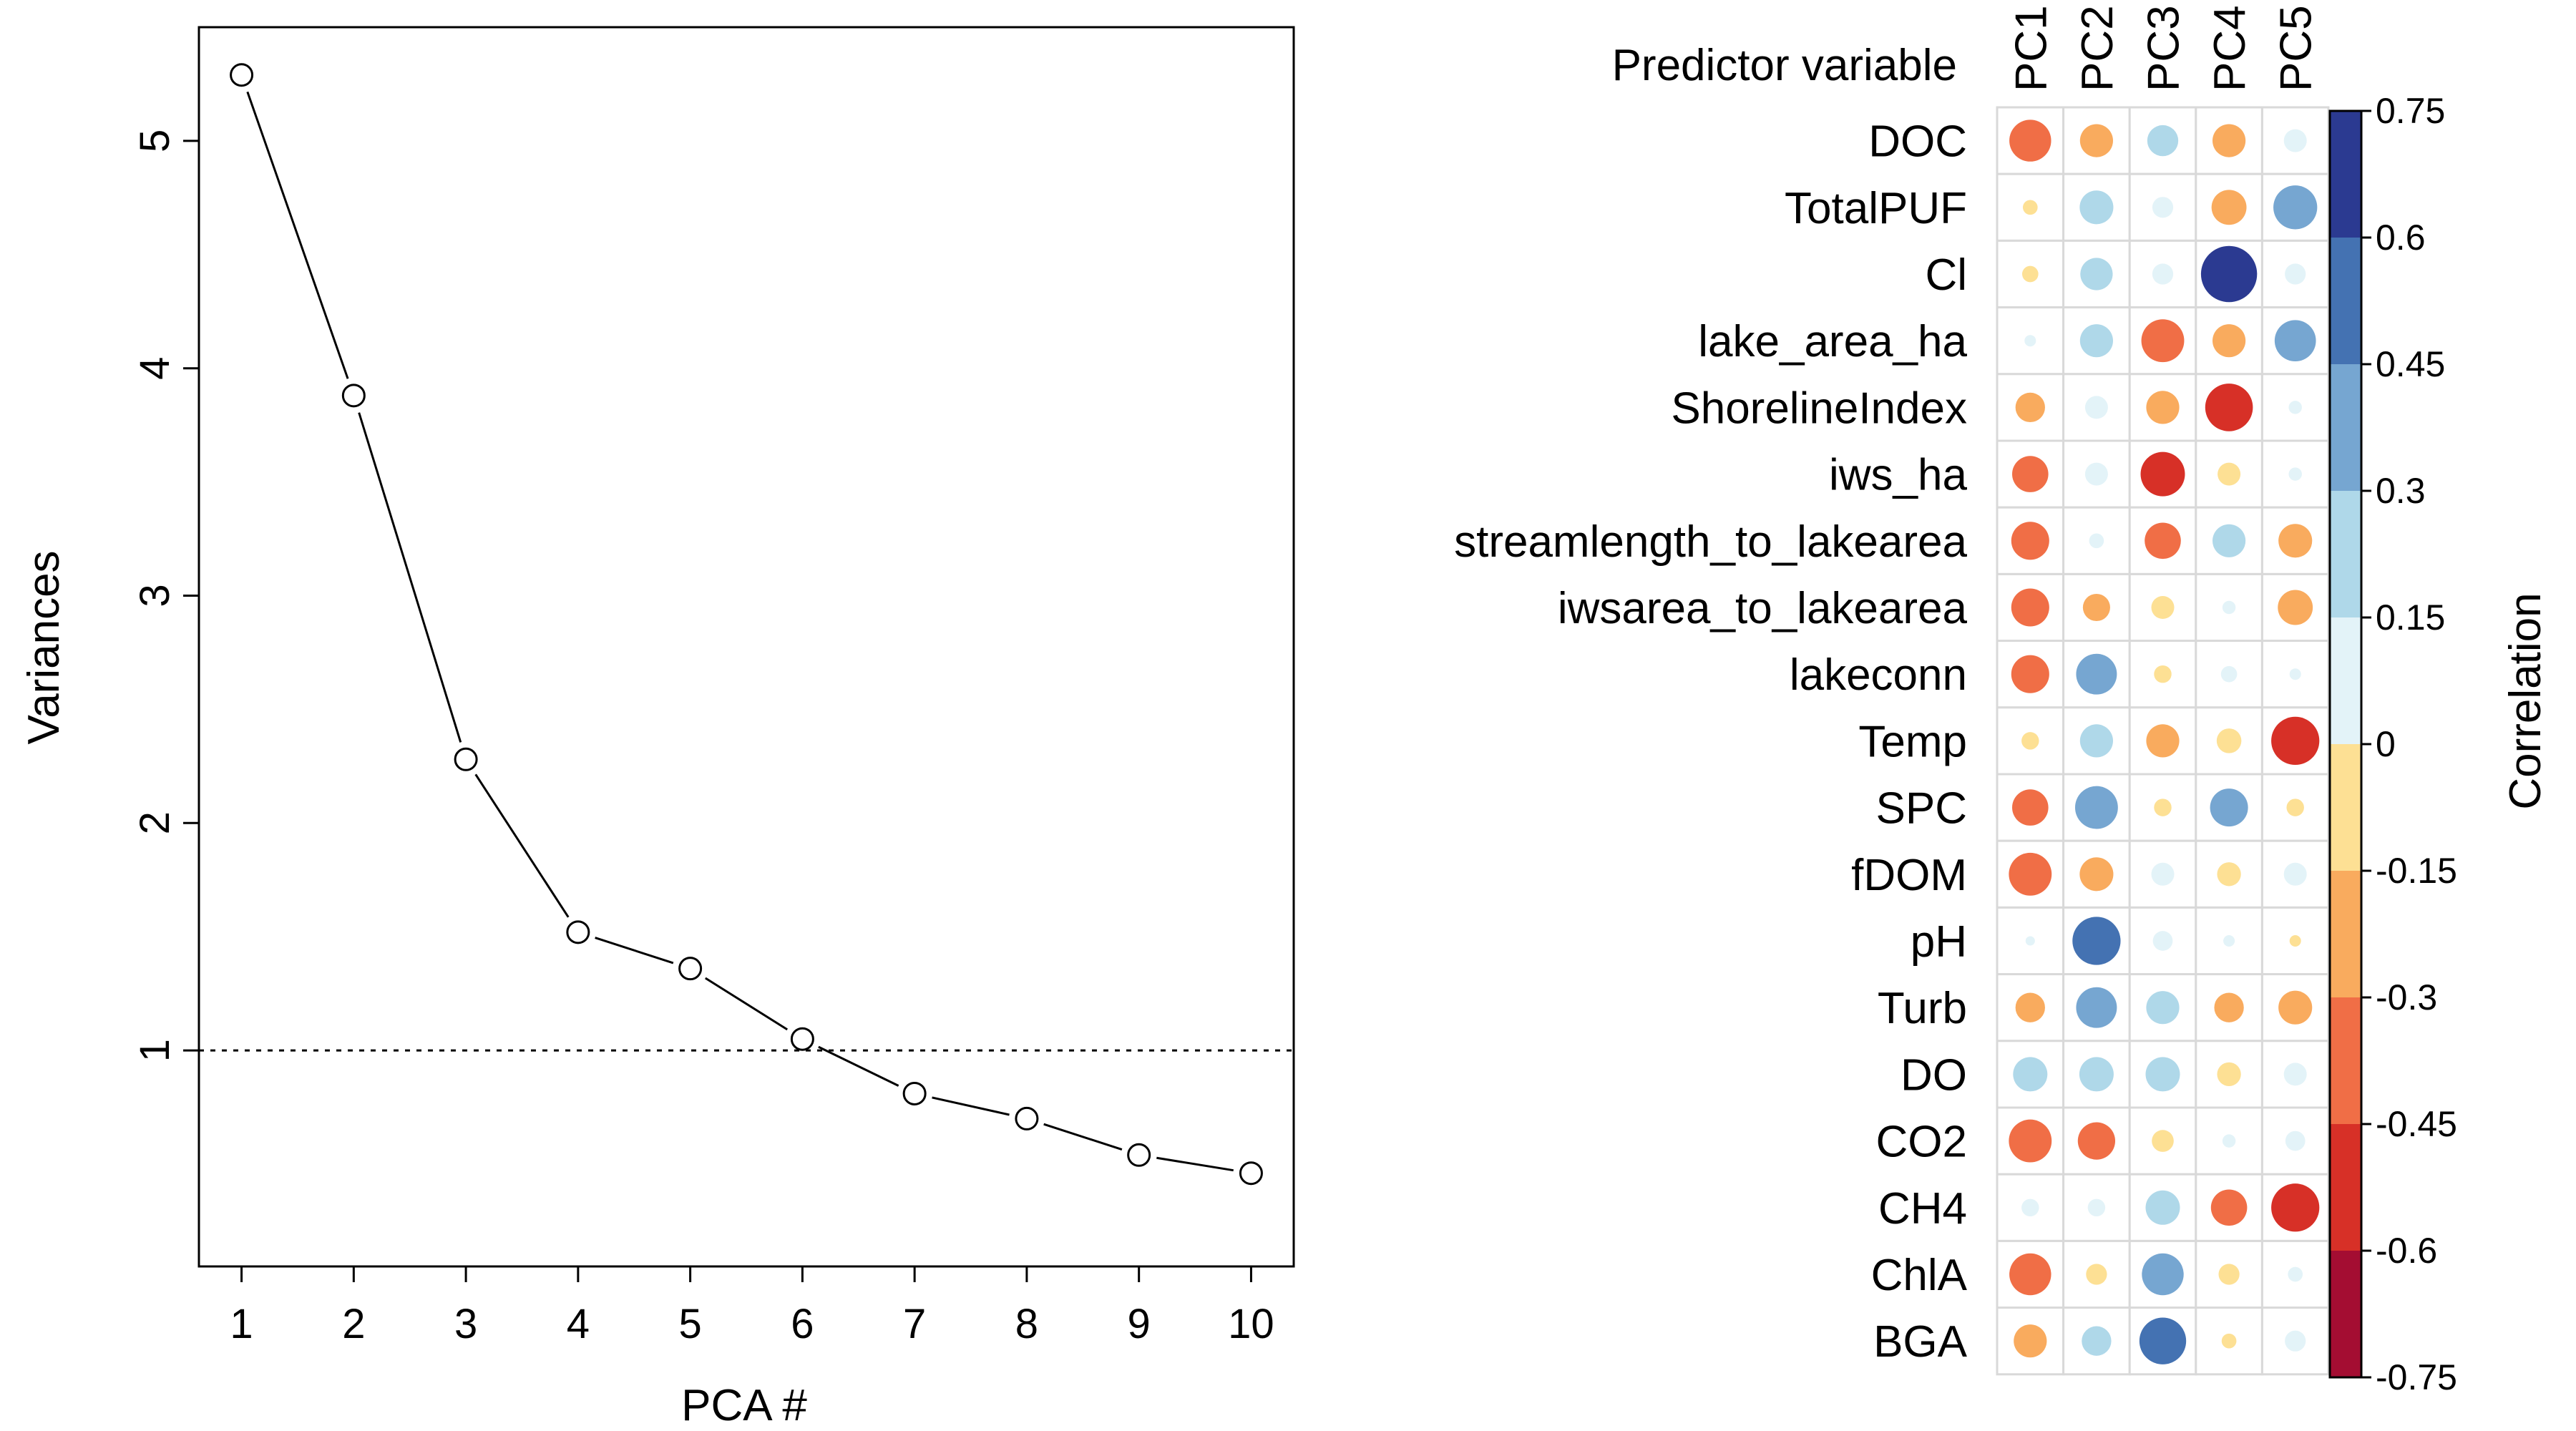  Describe the element at coordinates (2401, 491) in the screenshot. I see `colorbar-tick-label-3: 0.3` at that location.